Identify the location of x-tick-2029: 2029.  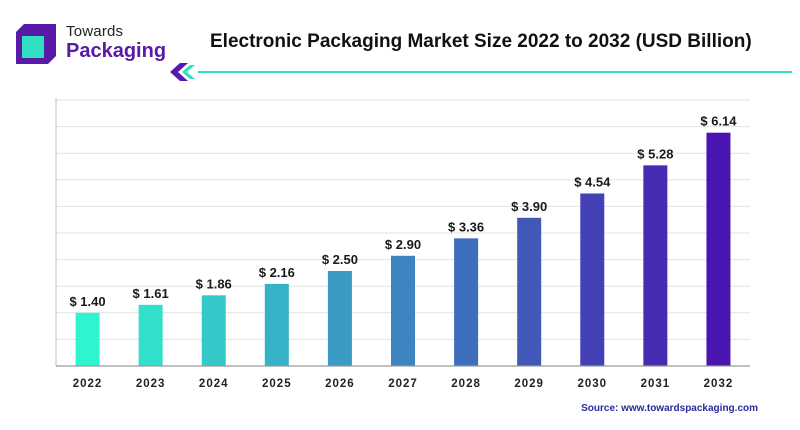
(529, 384).